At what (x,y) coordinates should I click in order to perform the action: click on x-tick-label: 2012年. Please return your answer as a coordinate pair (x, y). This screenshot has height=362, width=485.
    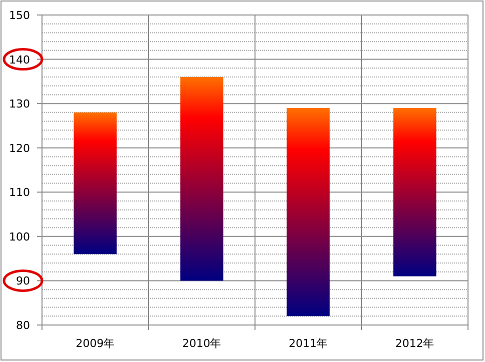
    Looking at the image, I should click on (414, 343).